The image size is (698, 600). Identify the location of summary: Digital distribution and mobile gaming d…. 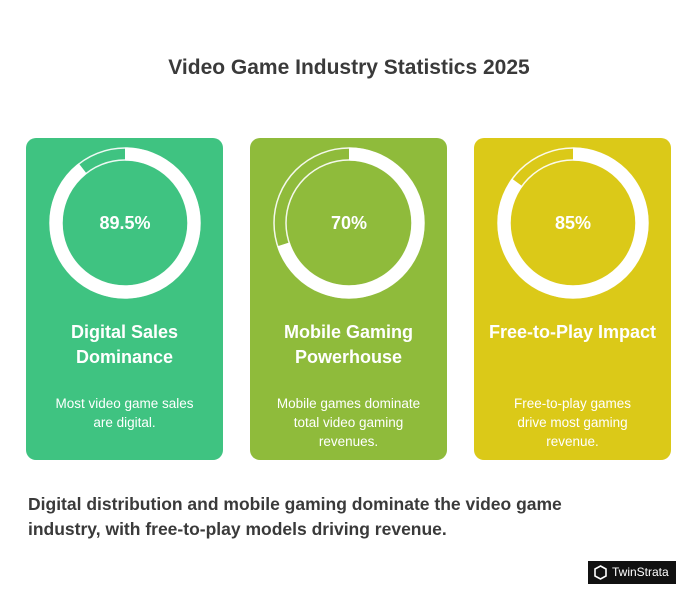
(295, 516).